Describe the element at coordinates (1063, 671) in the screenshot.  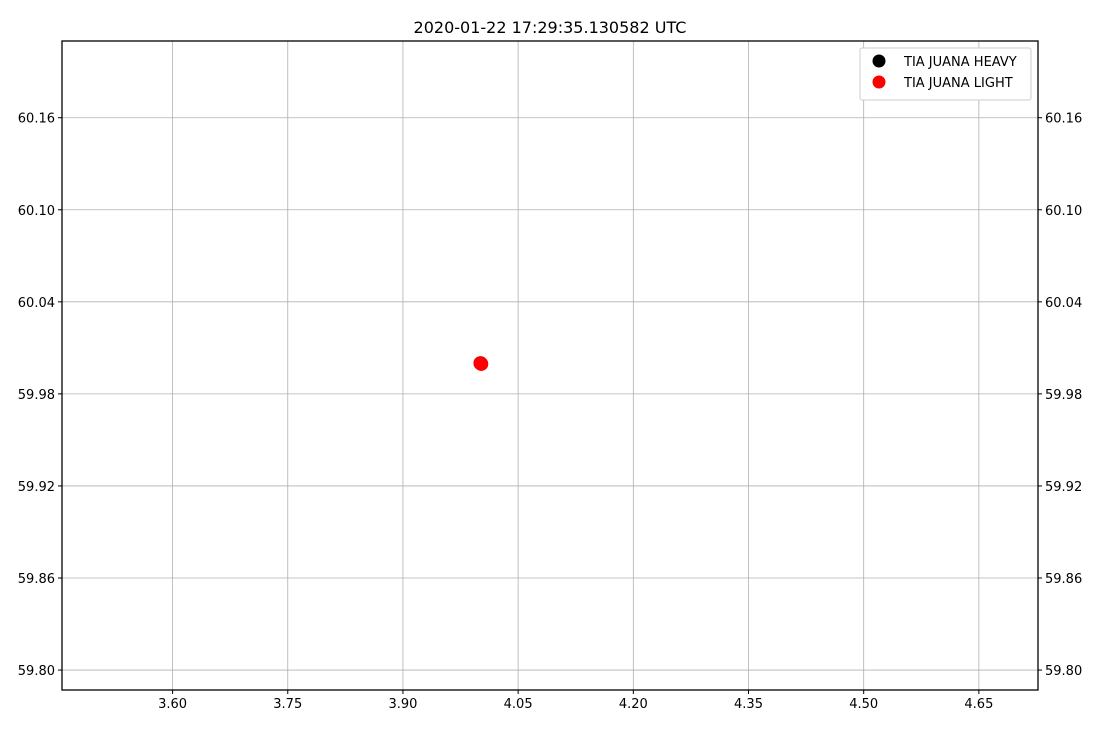
I see `y-tick-label-right: 59.80` at that location.